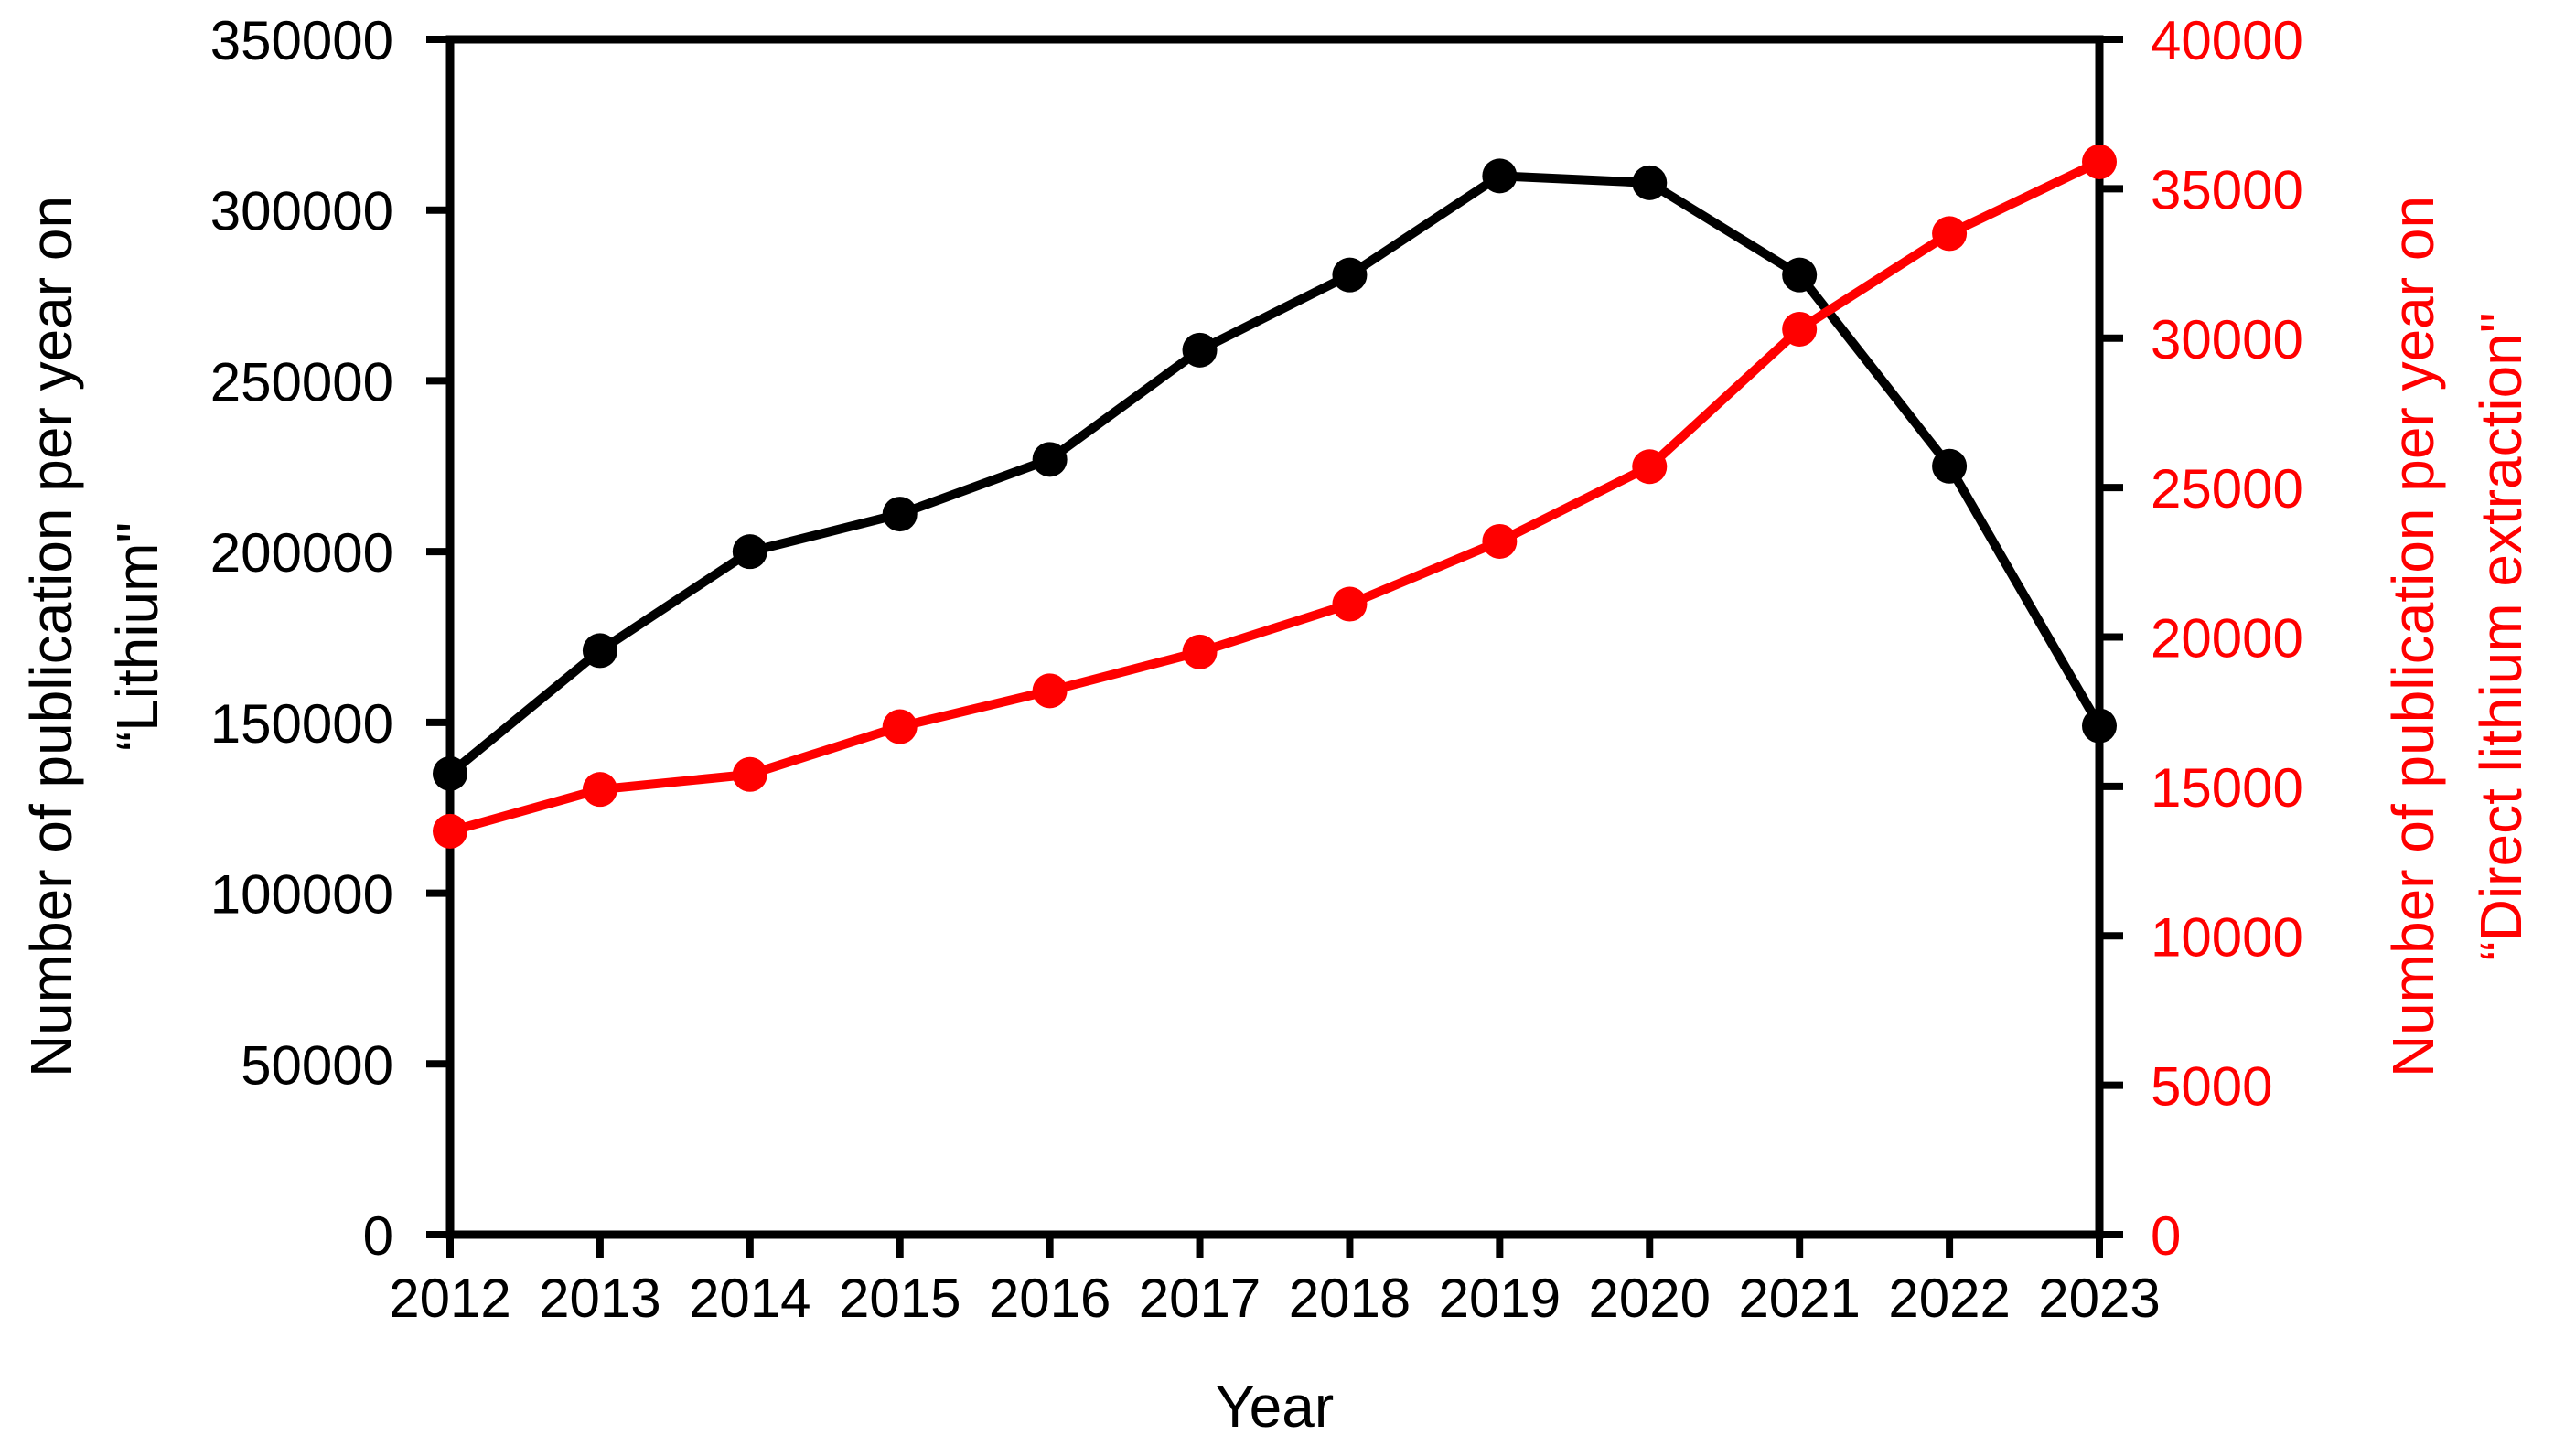 The width and height of the screenshot is (2554, 1456). What do you see at coordinates (2099, 1298) in the screenshot?
I see `x-axis-tick-label: 2023` at bounding box center [2099, 1298].